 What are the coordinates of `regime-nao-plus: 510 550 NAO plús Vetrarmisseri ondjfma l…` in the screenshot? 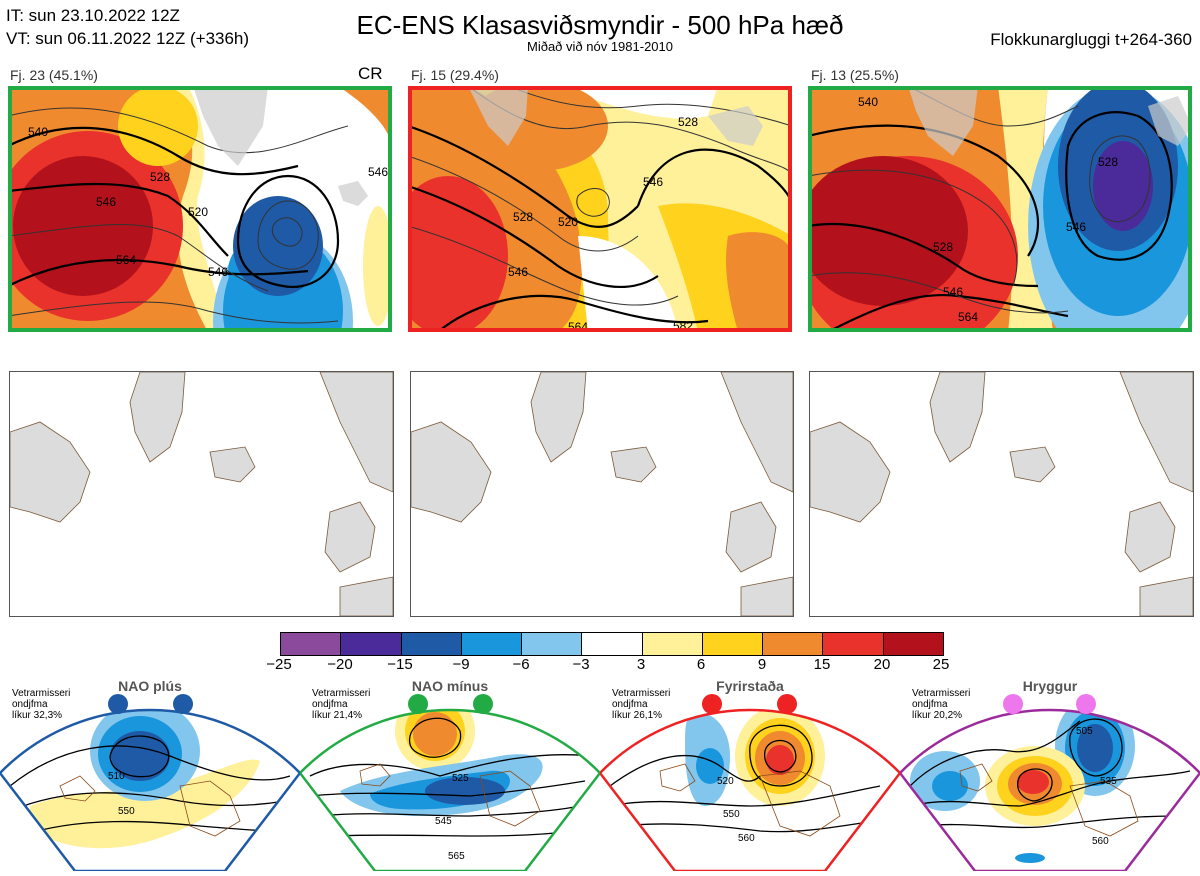 It's located at (151, 774).